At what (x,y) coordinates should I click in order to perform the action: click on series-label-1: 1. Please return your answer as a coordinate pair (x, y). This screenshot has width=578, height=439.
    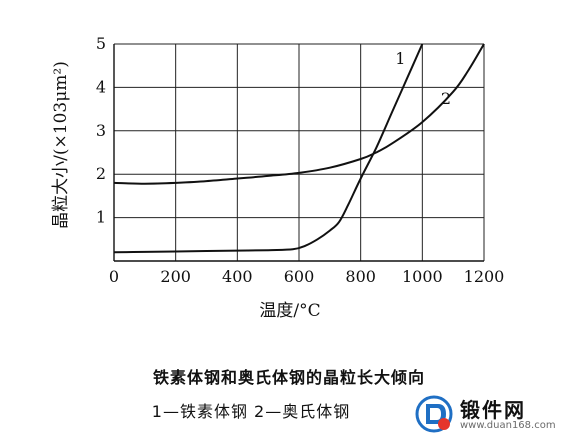
    Looking at the image, I should click on (400, 58).